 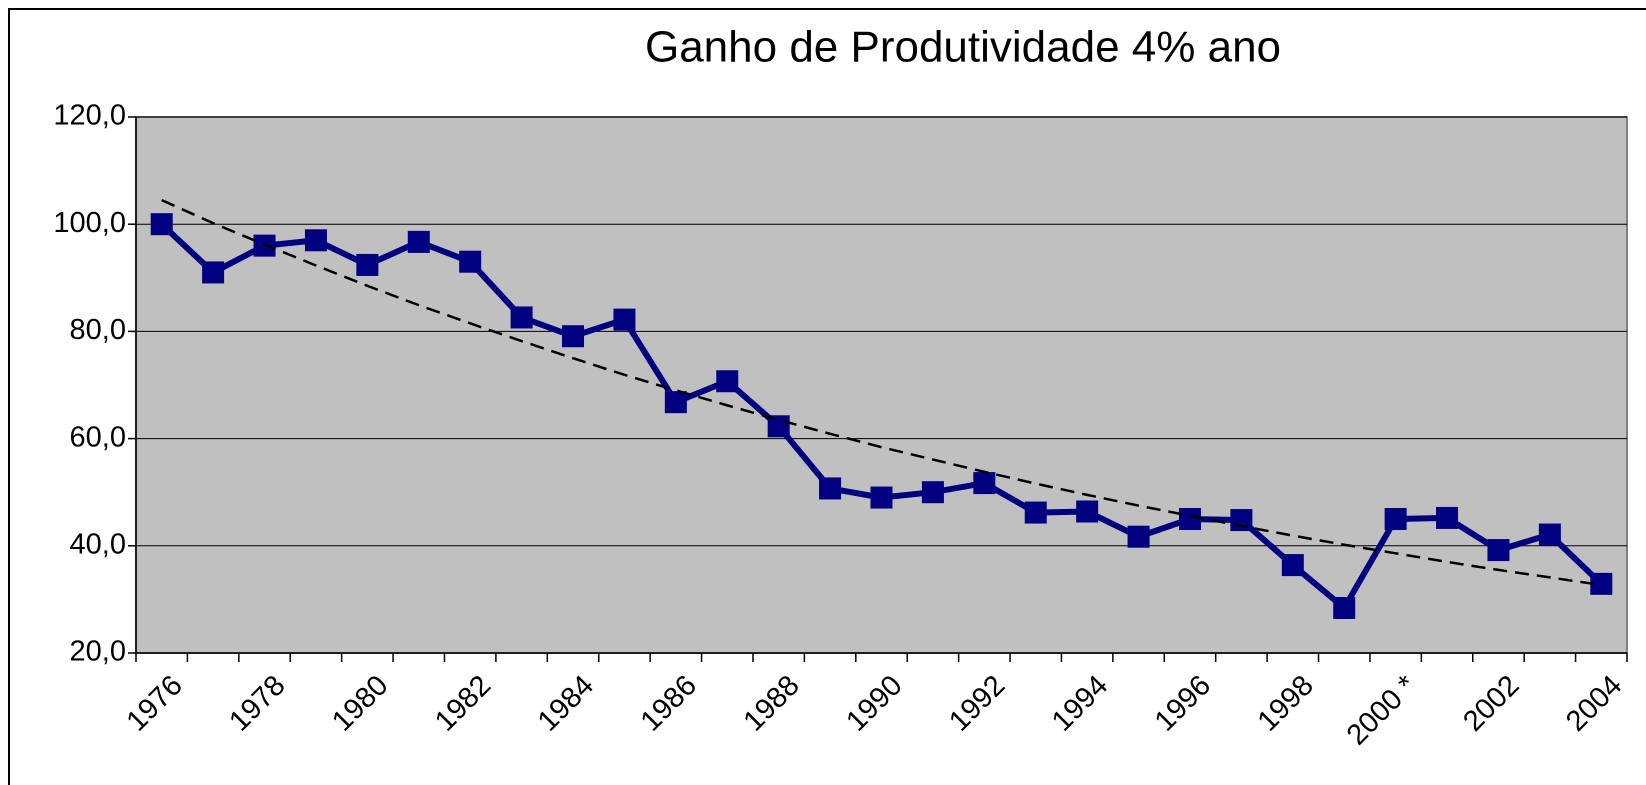 I want to click on x-tick-label: 1988, so click(x=772, y=703).